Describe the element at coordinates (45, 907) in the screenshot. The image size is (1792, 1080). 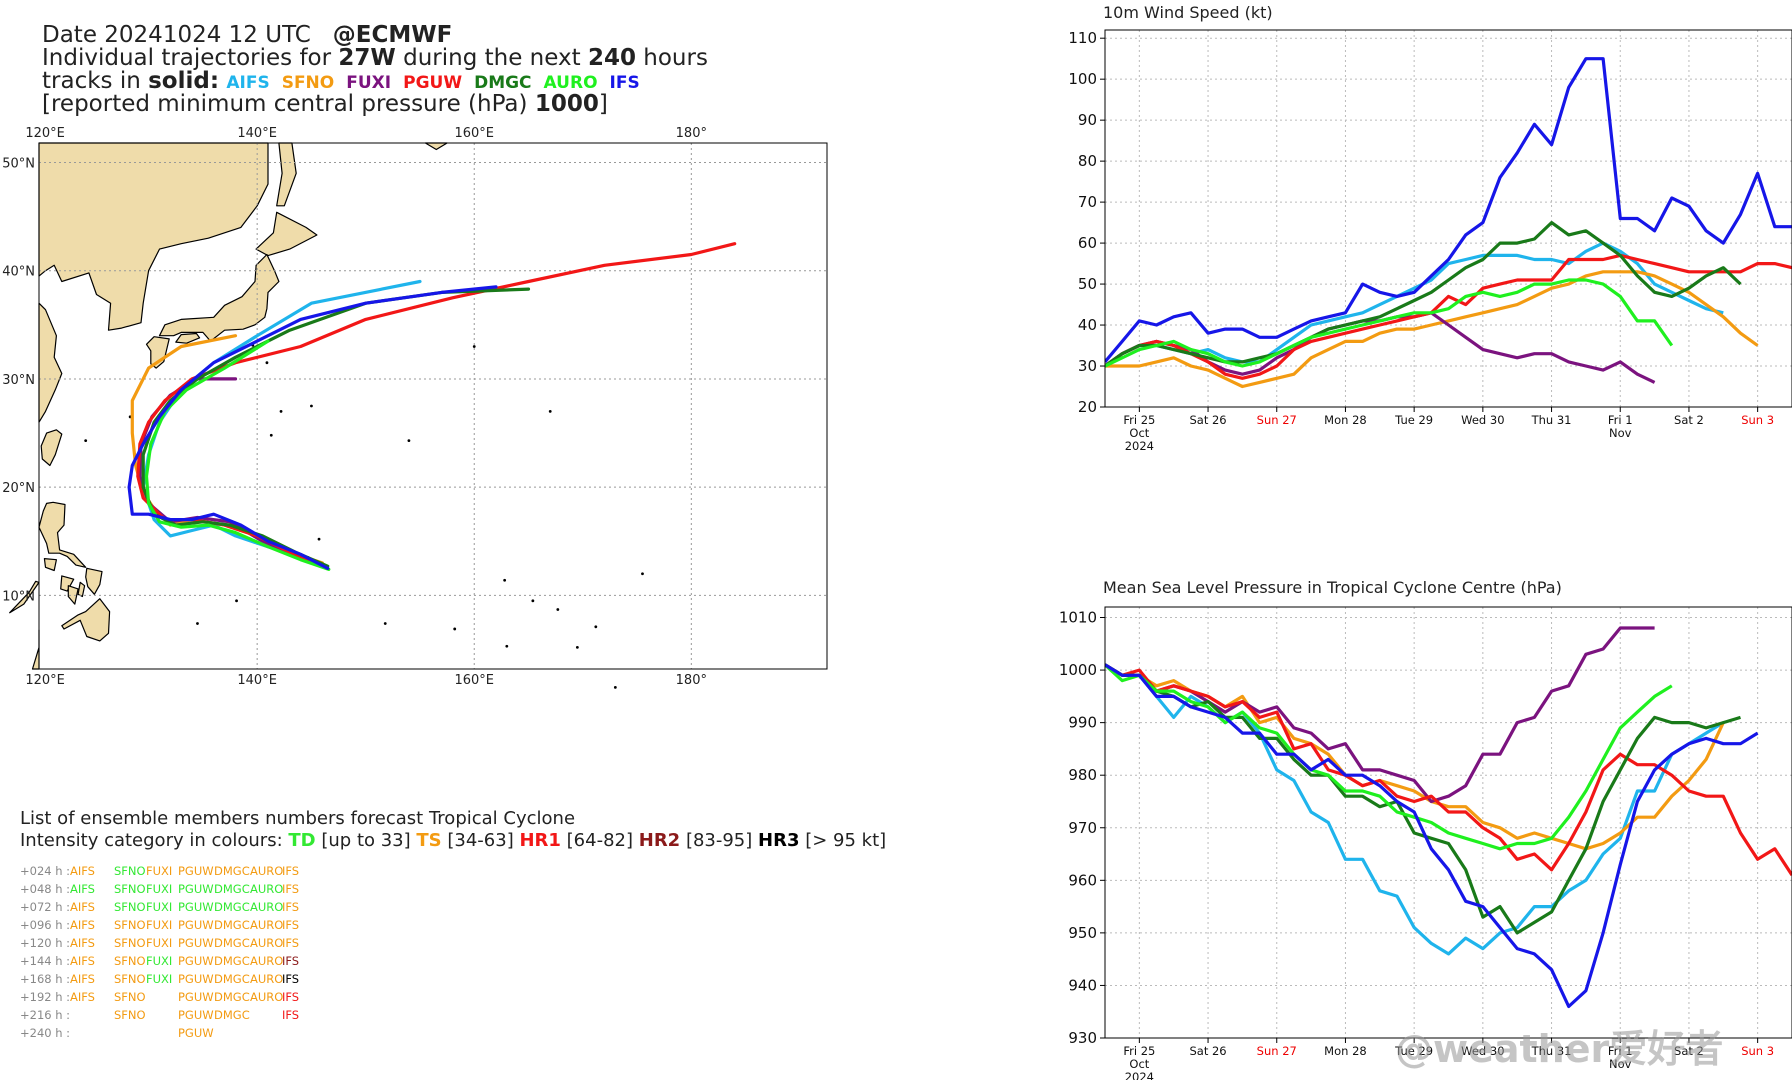
I see `lead-time: +072 h :` at that location.